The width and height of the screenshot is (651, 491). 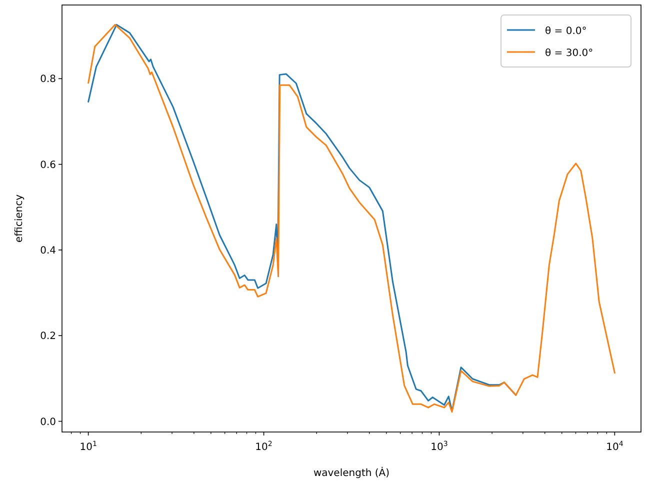 I want to click on y-tick-label: 0.4, so click(x=48, y=250).